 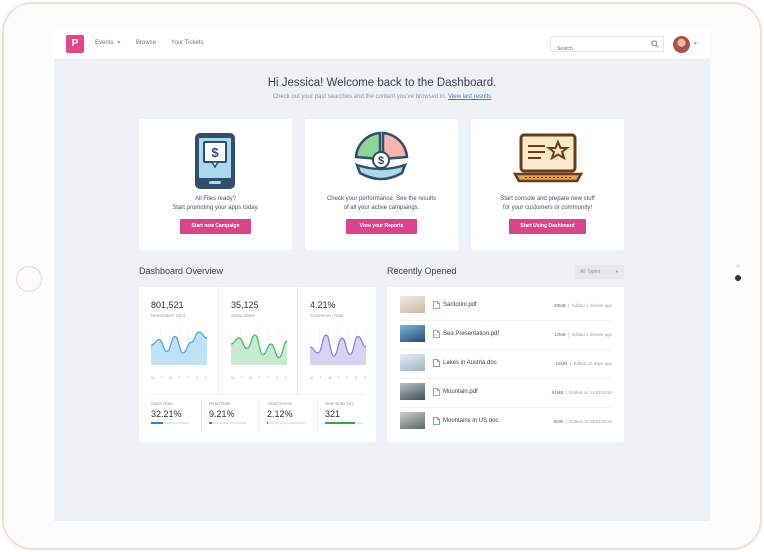 What do you see at coordinates (681, 44) in the screenshot?
I see `user-avatar` at bounding box center [681, 44].